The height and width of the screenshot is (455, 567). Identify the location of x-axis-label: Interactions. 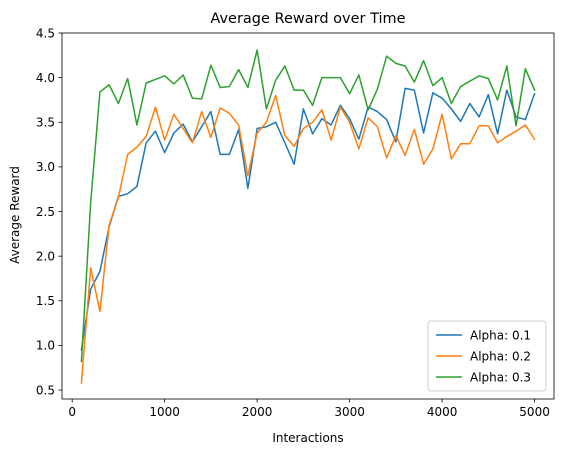
(307, 438).